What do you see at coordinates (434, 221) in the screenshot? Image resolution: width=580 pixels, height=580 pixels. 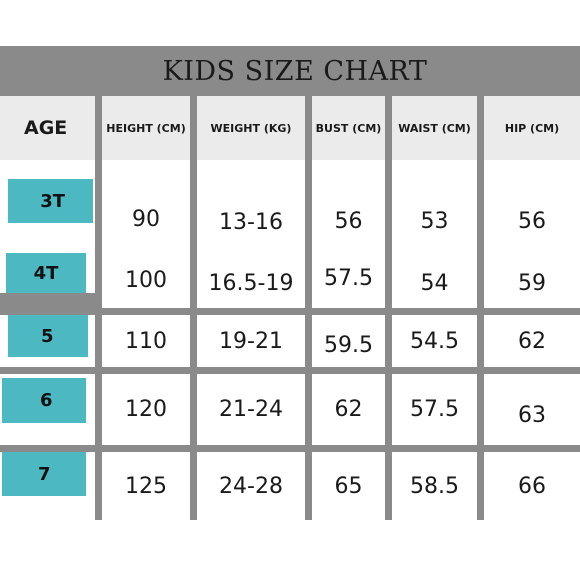 I see `waist-value: 53` at bounding box center [434, 221].